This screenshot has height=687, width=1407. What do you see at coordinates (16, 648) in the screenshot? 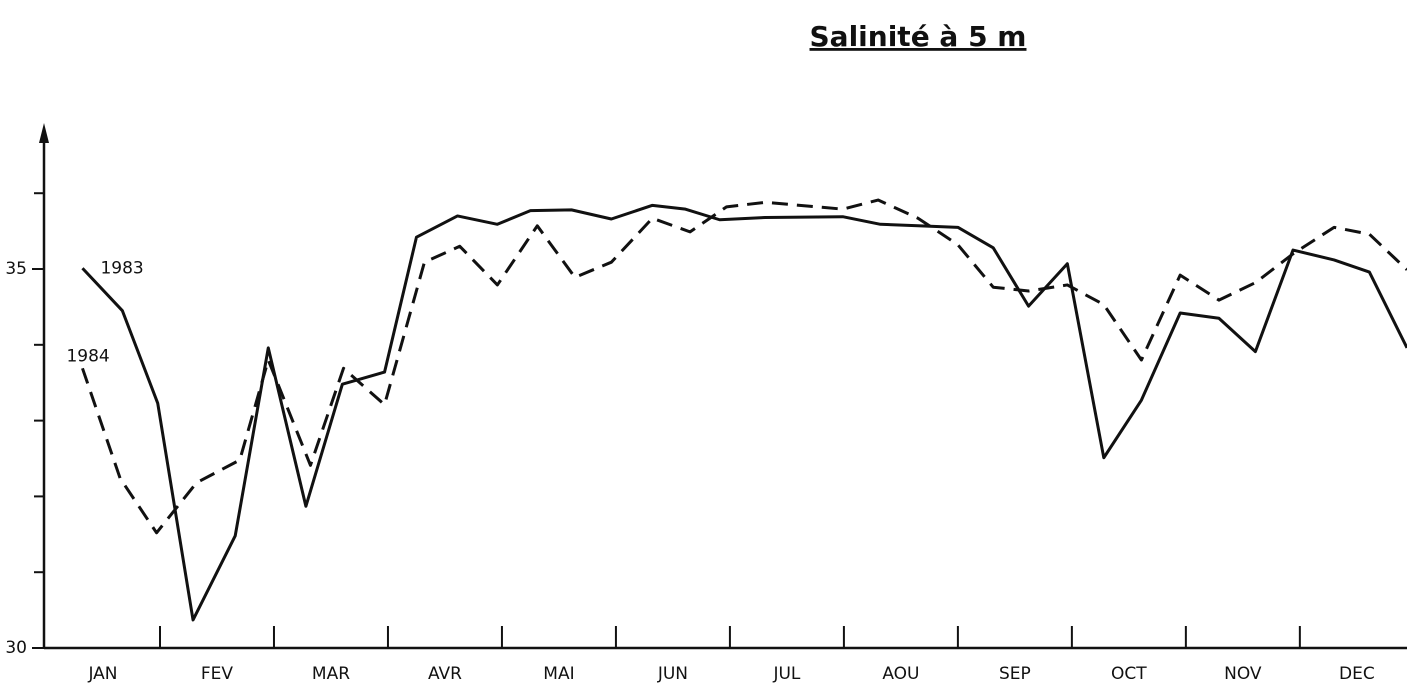
I see `y-tick-label: 30` at bounding box center [16, 648].